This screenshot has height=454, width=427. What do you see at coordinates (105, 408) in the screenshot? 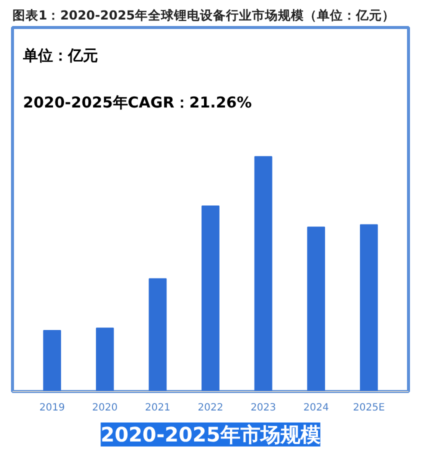
I see `x-tick-label: 2020` at bounding box center [105, 408].